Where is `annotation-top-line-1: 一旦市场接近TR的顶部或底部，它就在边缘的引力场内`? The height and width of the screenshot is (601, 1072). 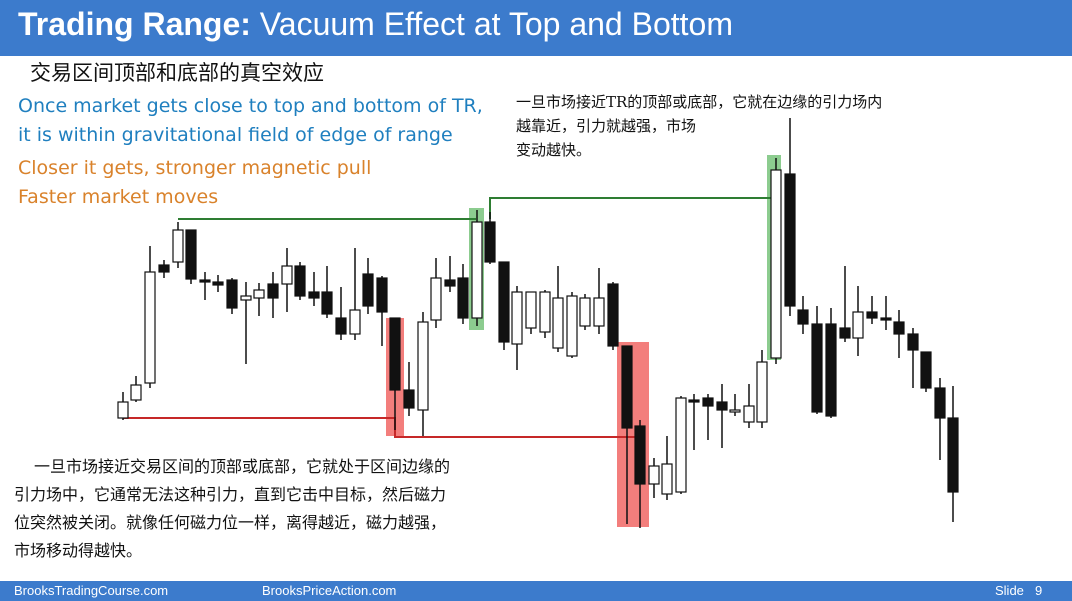
annotation-top-line-1: 一旦市场接近TR的顶部或底部，它就在边缘的引力场内 is located at coordinates (699, 102).